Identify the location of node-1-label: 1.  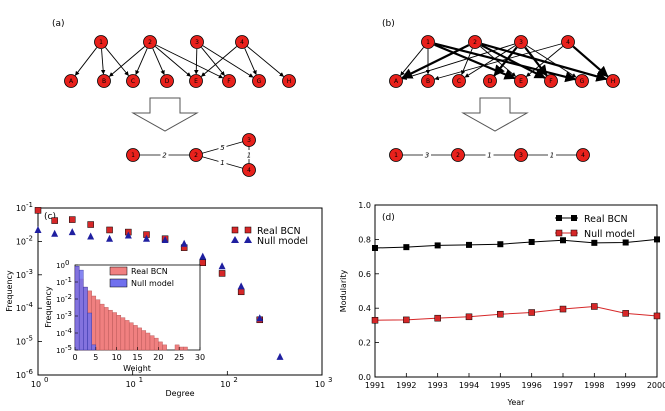
(101, 42).